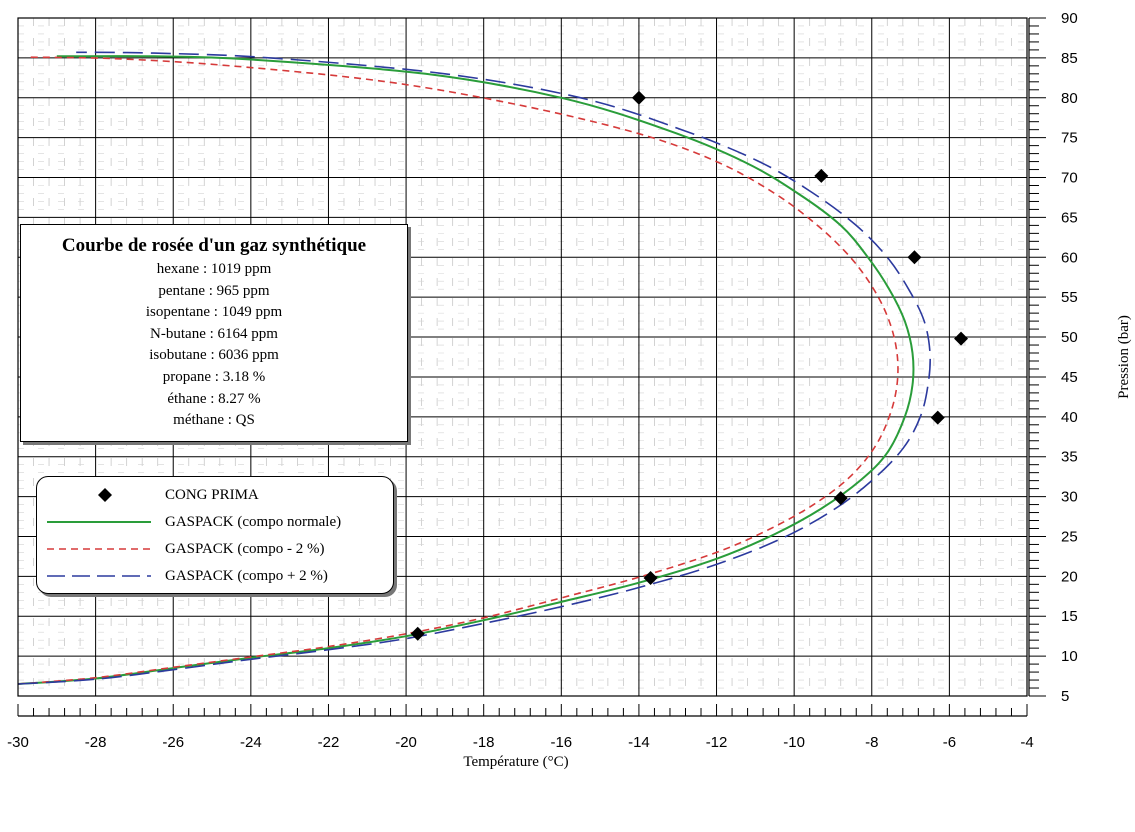  What do you see at coordinates (484, 742) in the screenshot?
I see `x-tick-label: -18` at bounding box center [484, 742].